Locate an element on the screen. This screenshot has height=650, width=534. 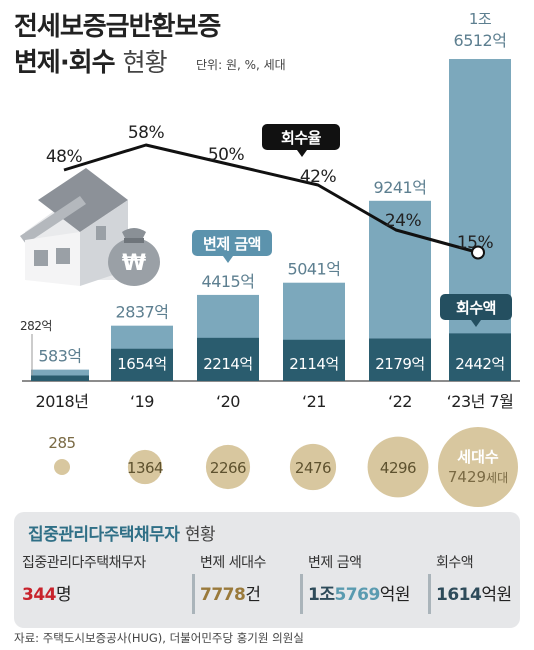
house-icon is located at coordinates (74, 227).